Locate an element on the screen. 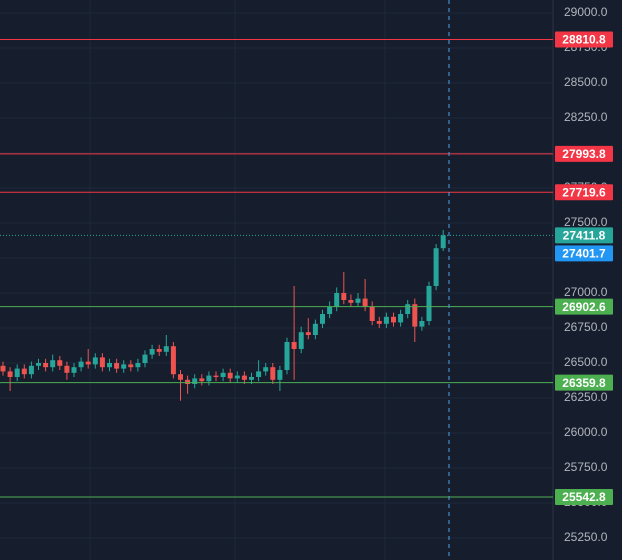  price-badge-label: 25542.8 is located at coordinates (584, 497).